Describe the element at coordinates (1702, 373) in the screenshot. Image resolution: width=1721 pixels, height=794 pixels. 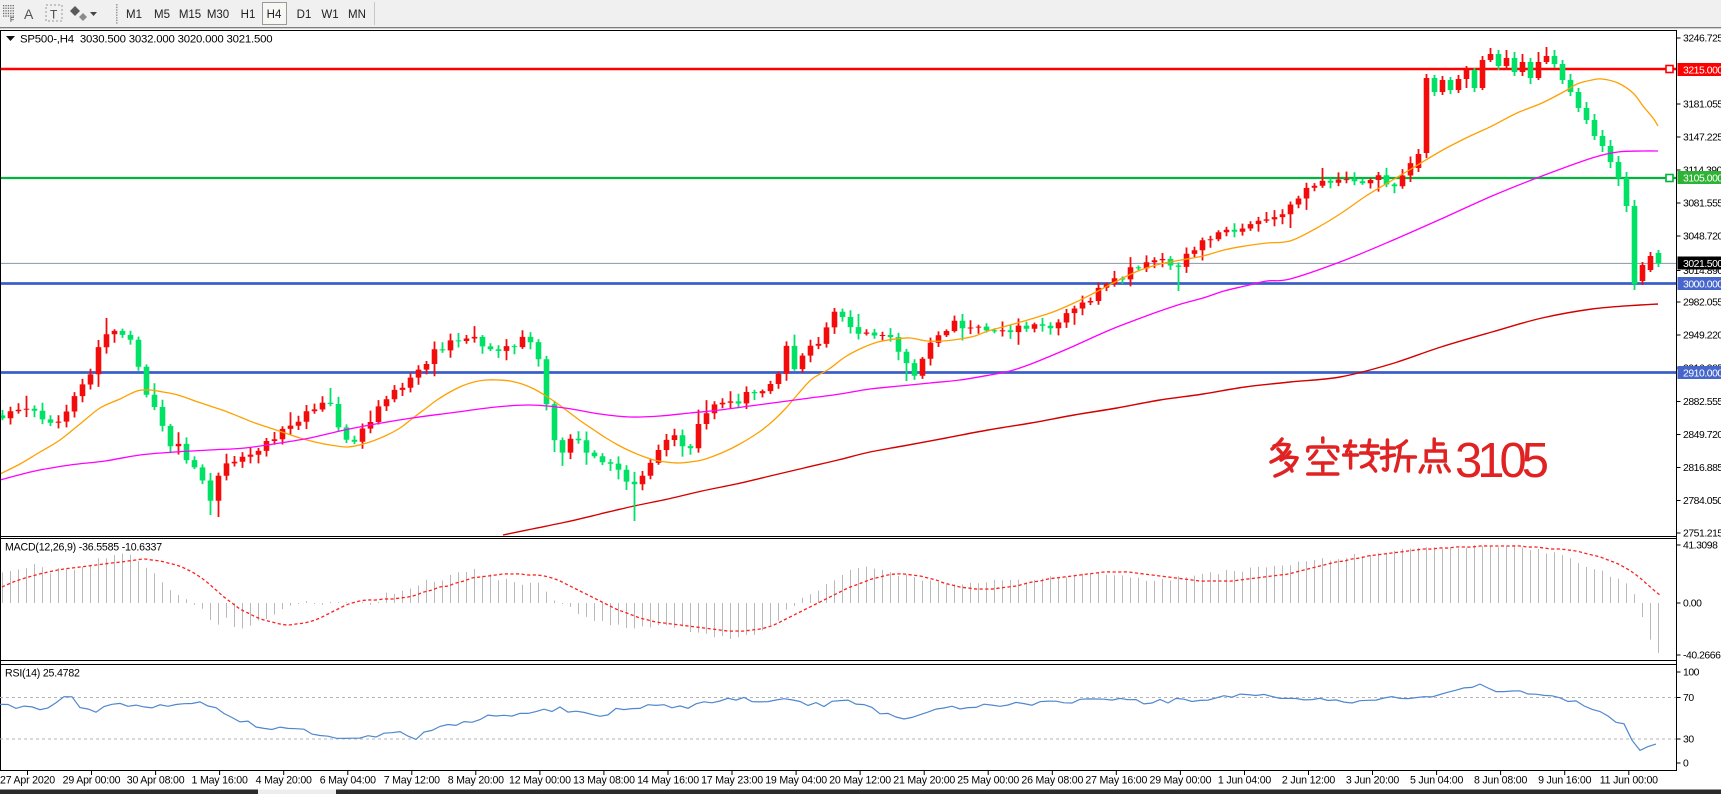
I see `svg-text: 2910.000` at that location.